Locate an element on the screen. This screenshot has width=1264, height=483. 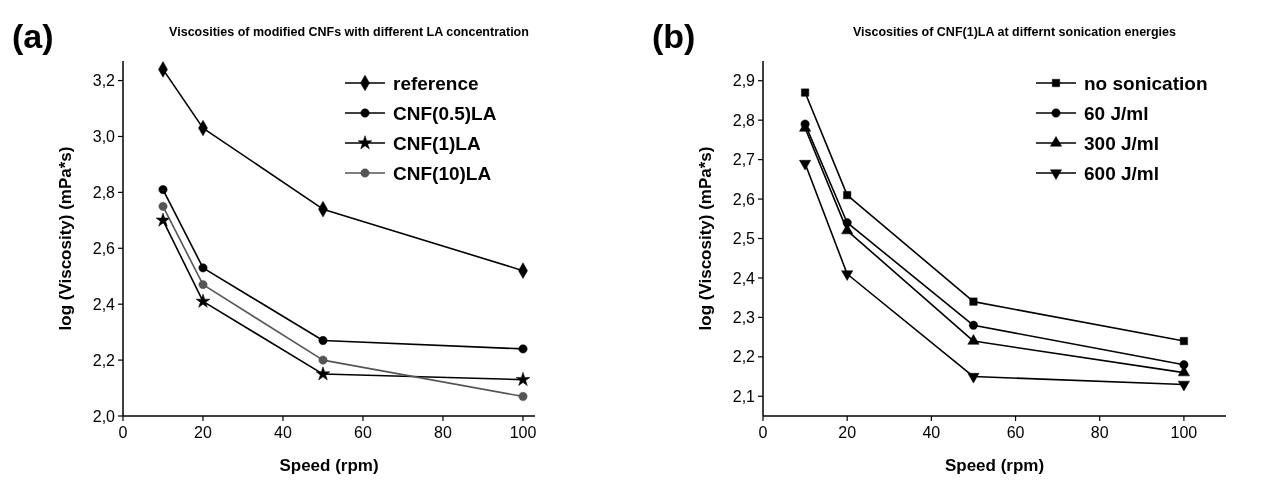
legend-label: CNF(0.5)LA is located at coordinates (445, 113).